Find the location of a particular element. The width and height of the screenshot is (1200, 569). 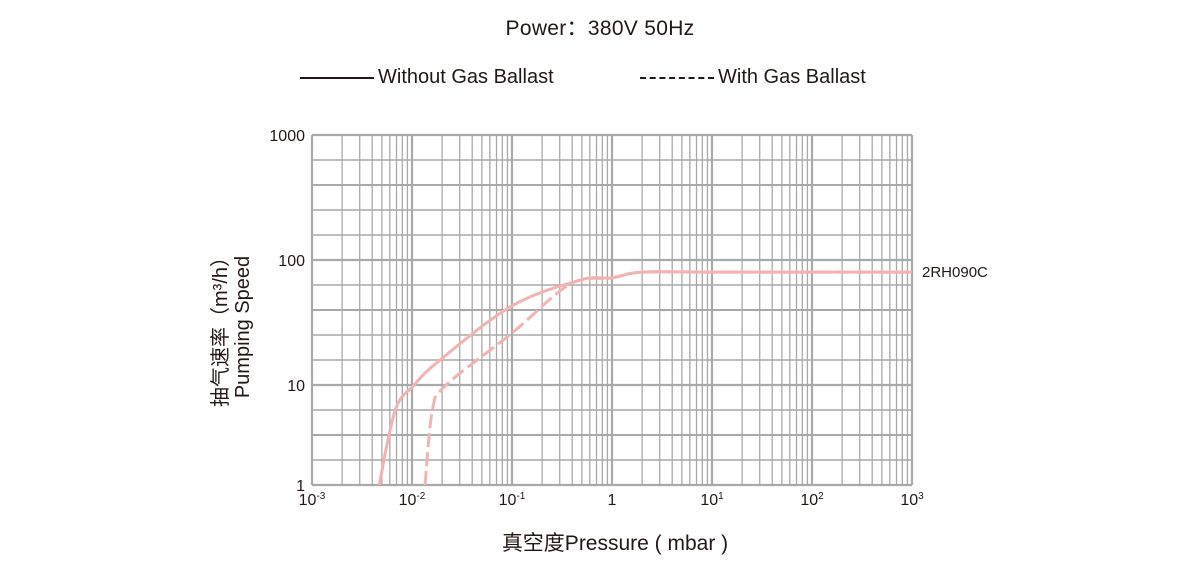

x-tick-label: 10² is located at coordinates (812, 500).